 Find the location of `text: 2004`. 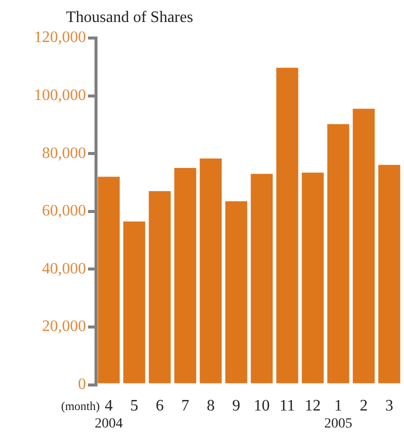

text: 2004 is located at coordinates (108, 424).